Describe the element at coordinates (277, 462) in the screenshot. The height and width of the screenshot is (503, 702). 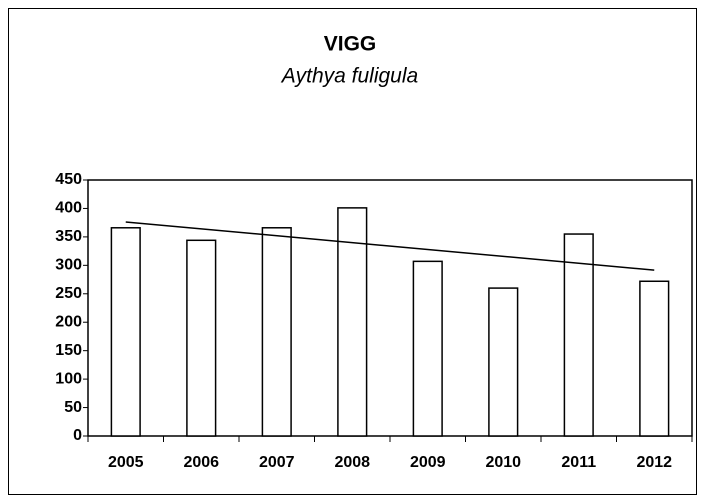
I see `x-tick-label: 2007` at that location.